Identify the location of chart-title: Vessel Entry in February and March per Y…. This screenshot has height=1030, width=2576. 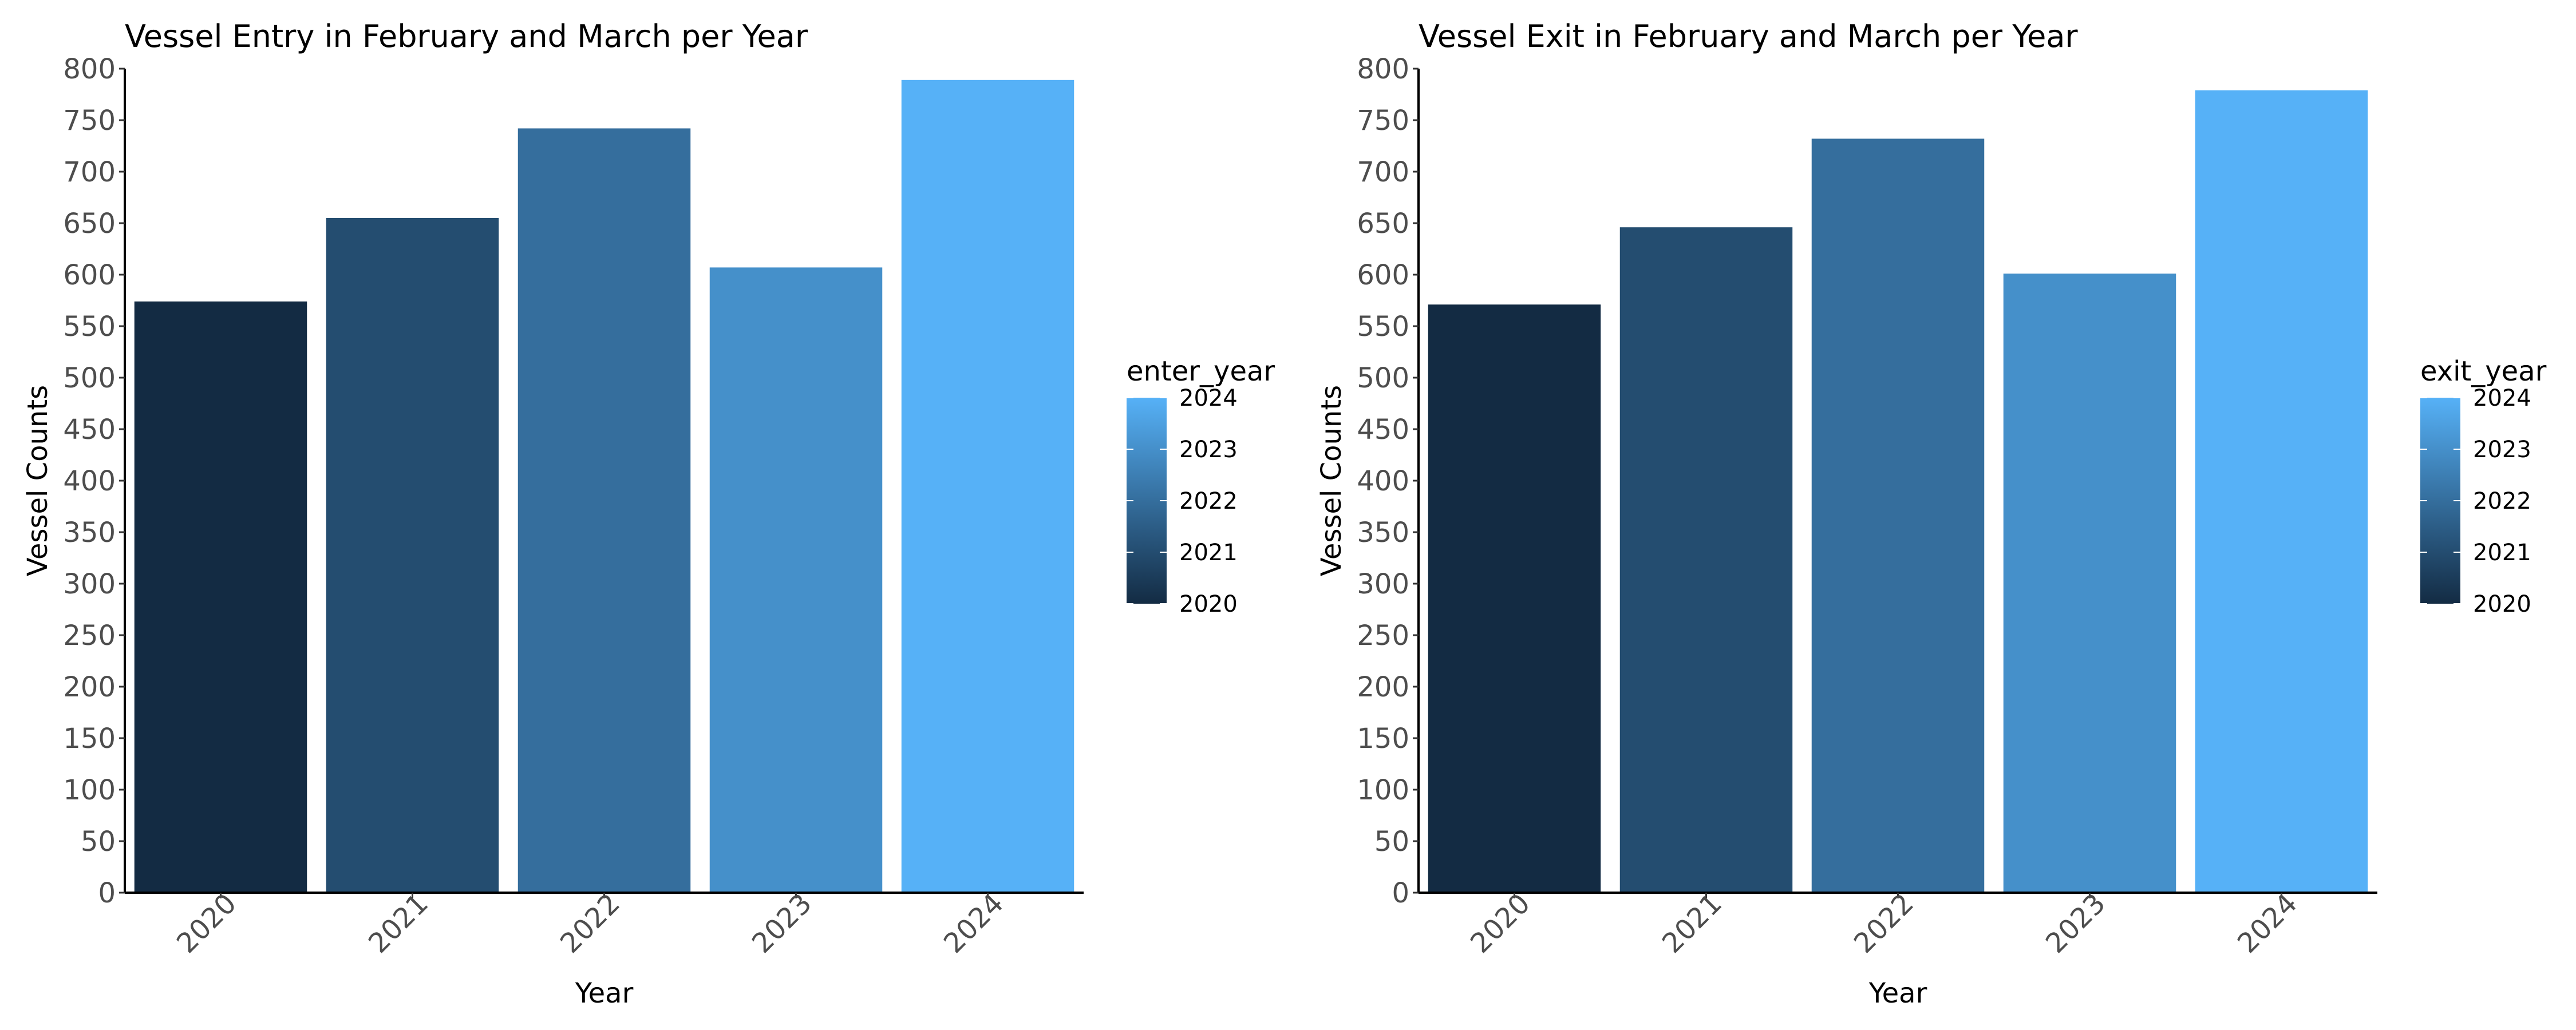
(466, 36).